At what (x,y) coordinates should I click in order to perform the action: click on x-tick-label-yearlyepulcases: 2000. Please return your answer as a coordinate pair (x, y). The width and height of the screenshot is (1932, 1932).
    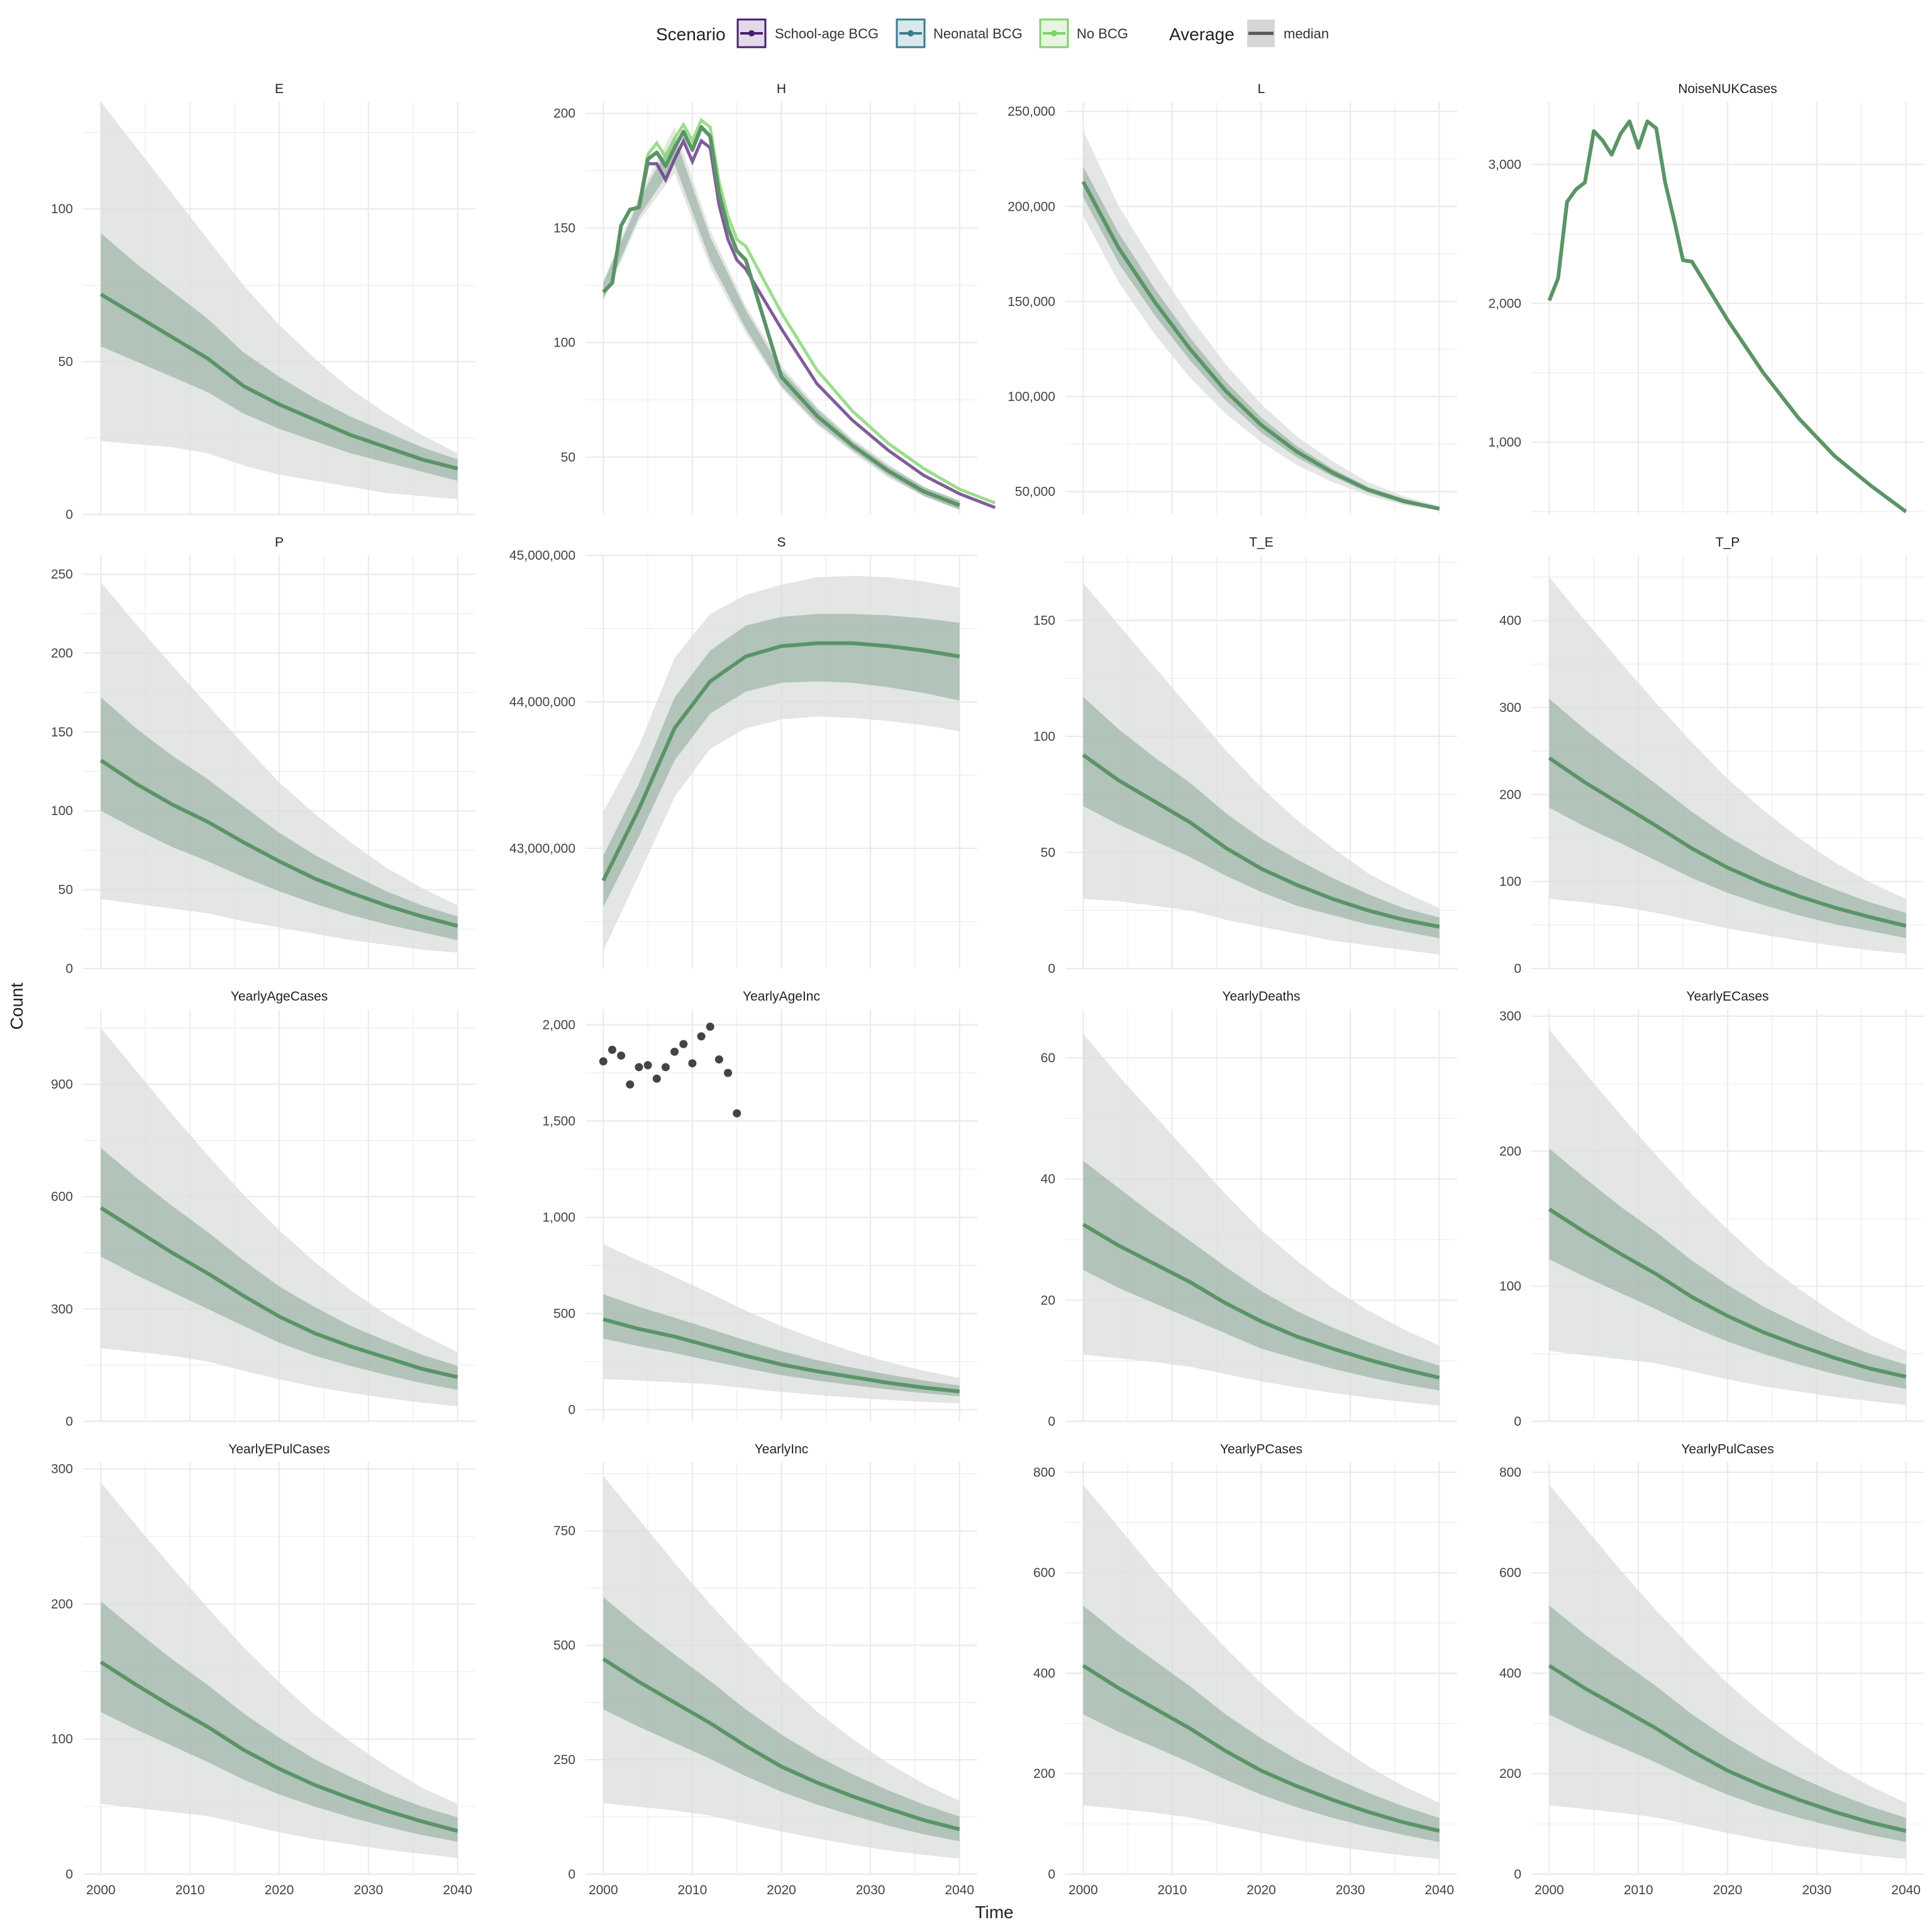
    Looking at the image, I should click on (101, 1890).